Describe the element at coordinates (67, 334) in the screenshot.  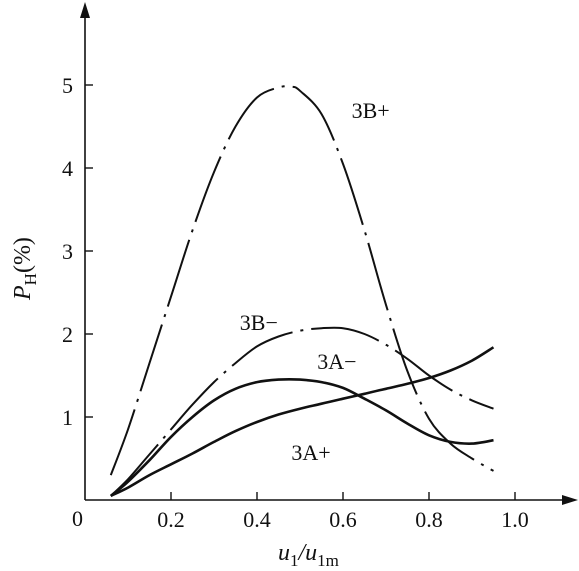
I see `y-tick-label: 2` at that location.